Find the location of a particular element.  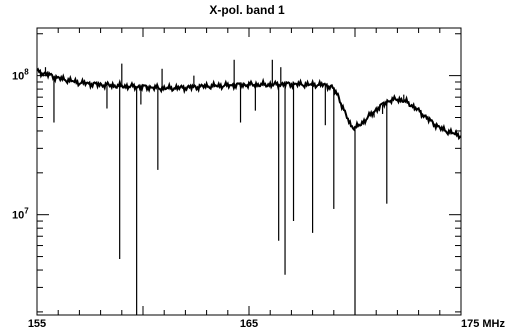

x-tick-label: 165 is located at coordinates (249, 323).